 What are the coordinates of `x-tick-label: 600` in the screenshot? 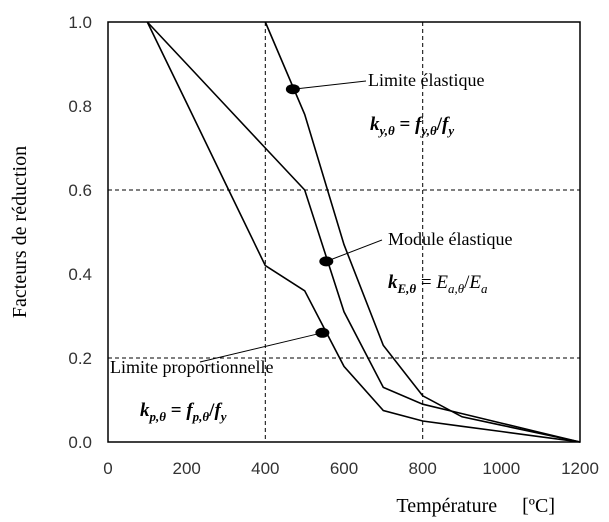 It's located at (344, 468).